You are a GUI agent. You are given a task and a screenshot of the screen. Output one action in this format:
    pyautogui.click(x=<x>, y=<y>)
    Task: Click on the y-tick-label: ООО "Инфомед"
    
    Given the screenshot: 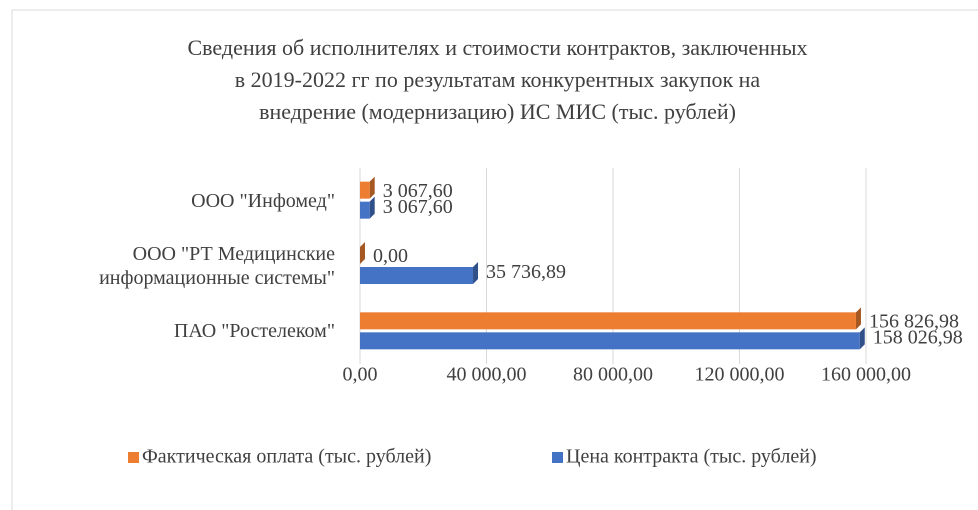 What is the action you would take?
    pyautogui.click(x=263, y=200)
    